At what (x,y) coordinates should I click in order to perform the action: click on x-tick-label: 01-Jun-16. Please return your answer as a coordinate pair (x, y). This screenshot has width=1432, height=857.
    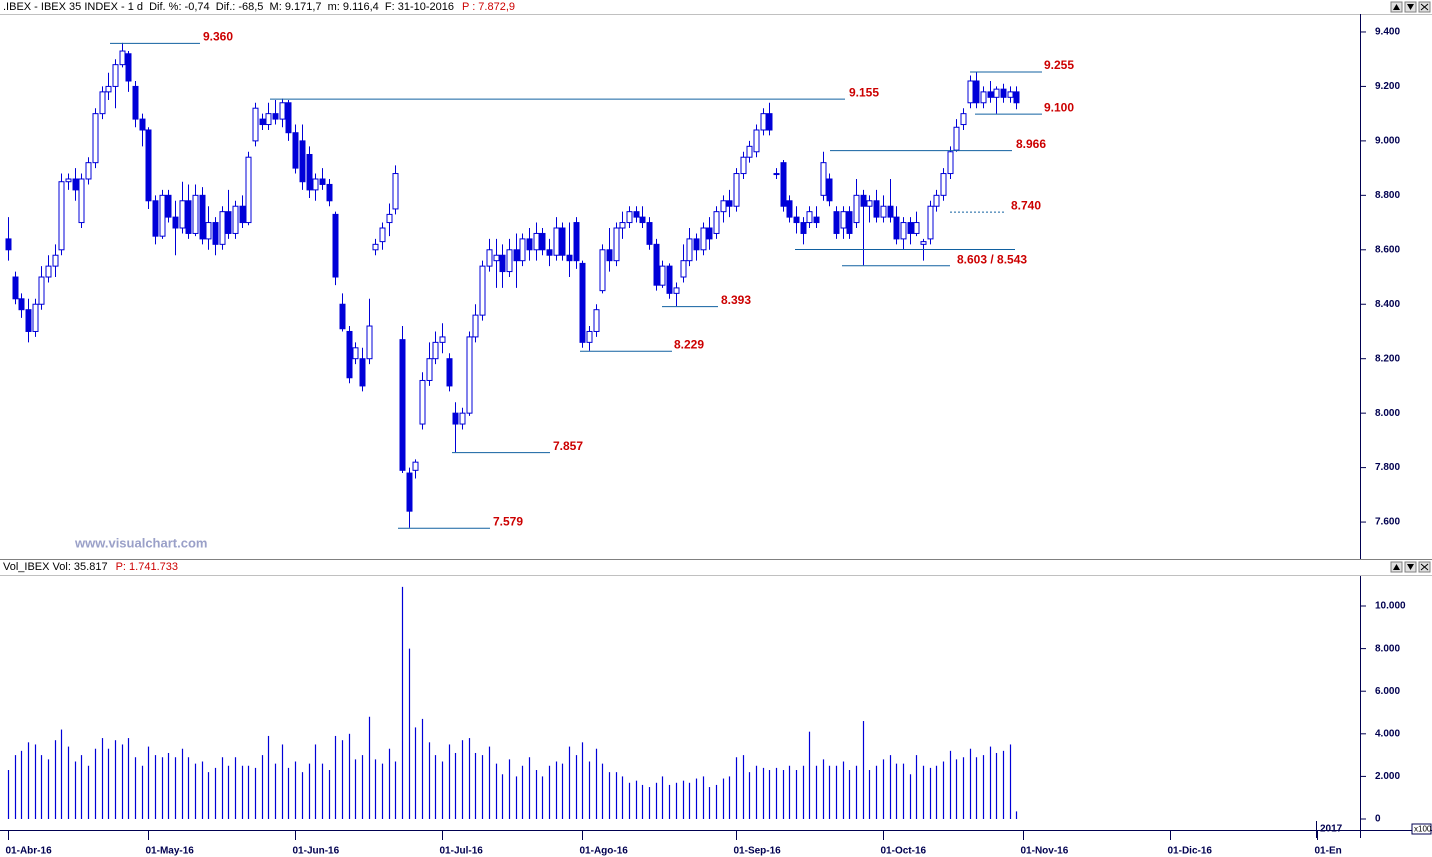
    Looking at the image, I should click on (316, 851).